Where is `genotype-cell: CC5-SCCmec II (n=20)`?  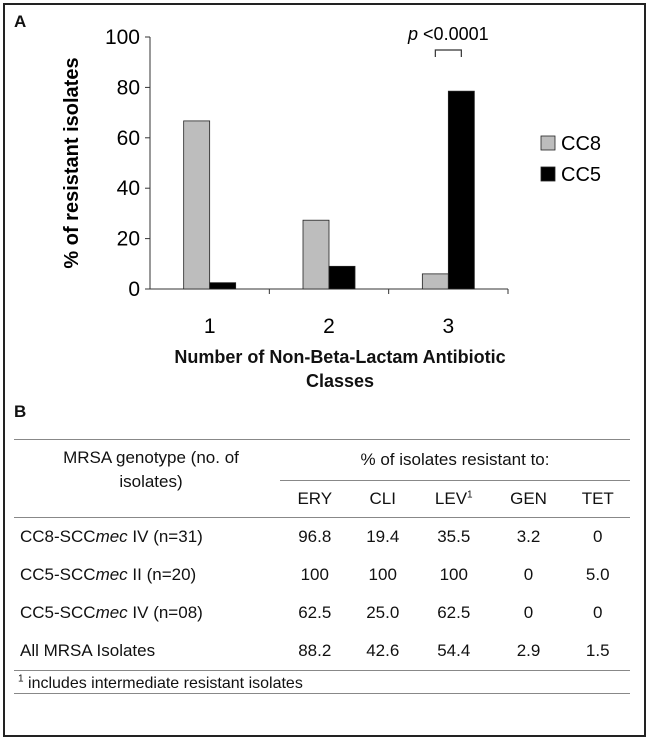
genotype-cell: CC5-SCCmec II (n=20) is located at coordinates (147, 575).